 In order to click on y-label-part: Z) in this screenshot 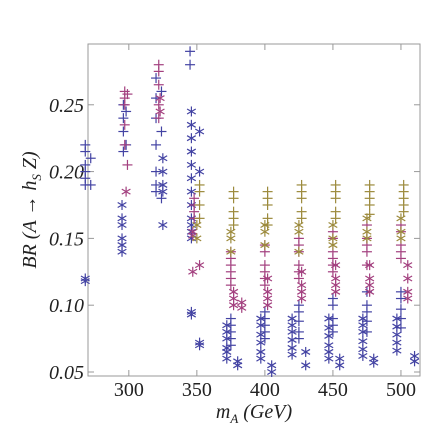, I will do `click(30, 162)`.